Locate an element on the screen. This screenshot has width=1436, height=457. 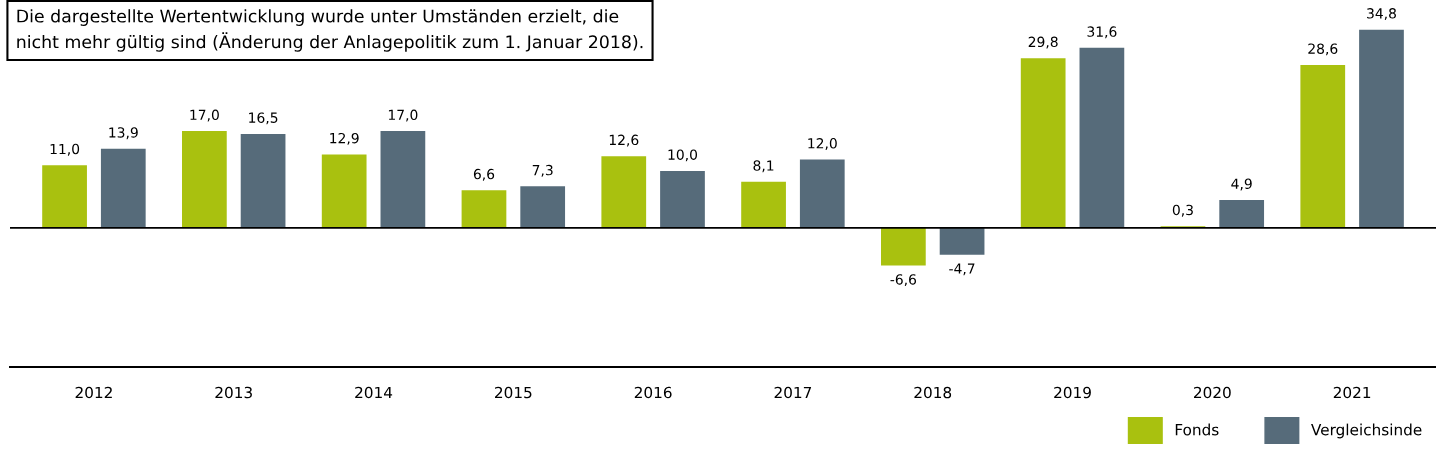
data-label: 6,6 is located at coordinates (484, 174).